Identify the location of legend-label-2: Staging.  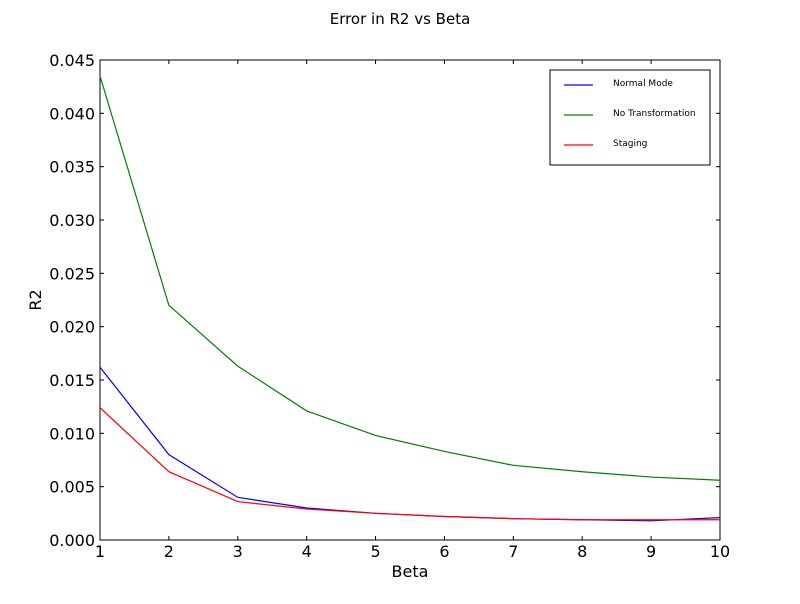
(630, 144).